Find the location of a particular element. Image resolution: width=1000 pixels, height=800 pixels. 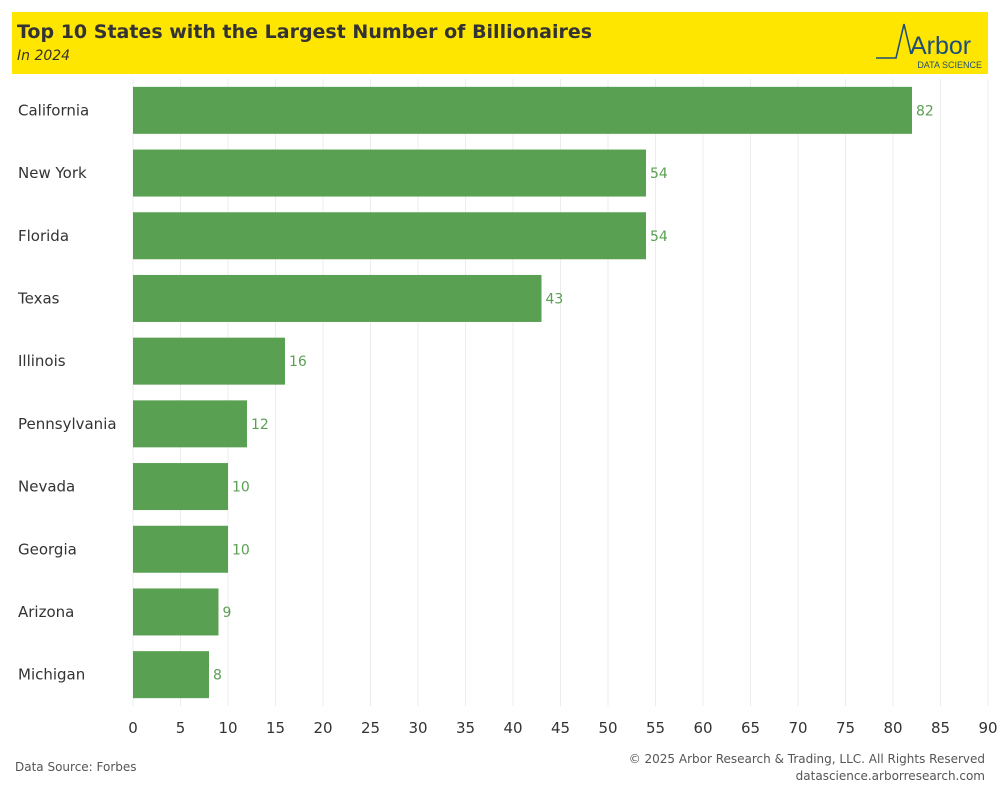

bar-georgia is located at coordinates (180, 549).